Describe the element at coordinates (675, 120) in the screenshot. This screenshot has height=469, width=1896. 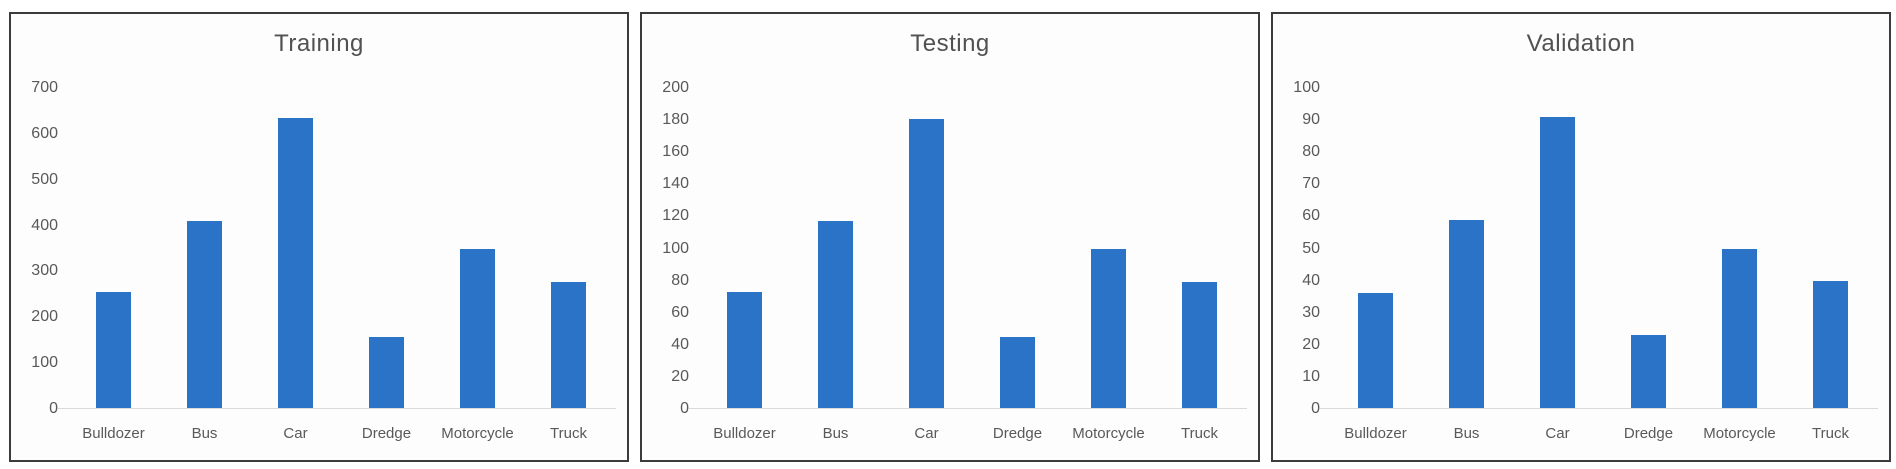
I see `y-axis-tick-label: 180` at that location.